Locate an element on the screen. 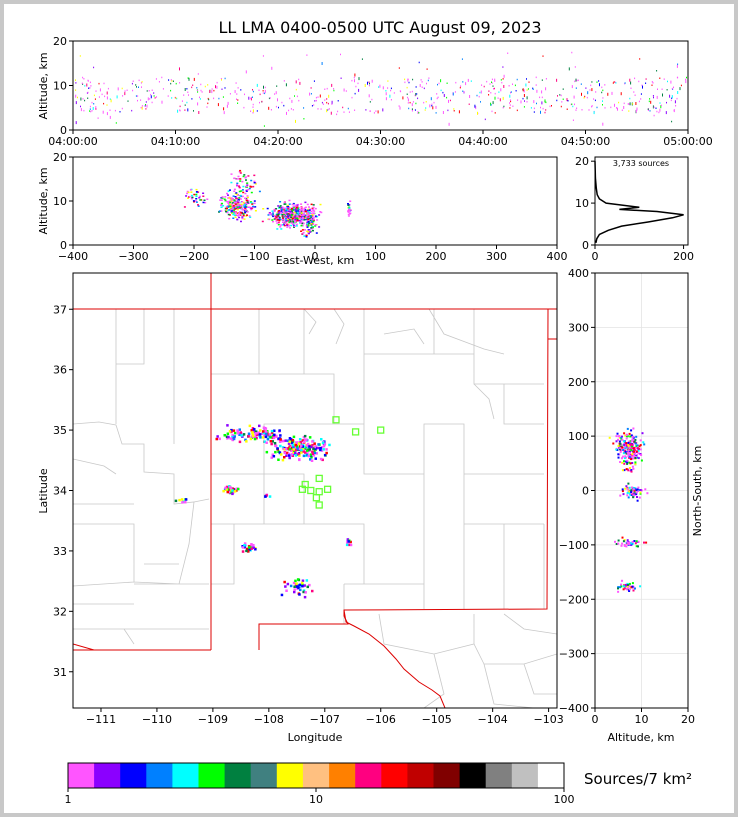 This screenshot has height=817, width=738. east-west-ytick-label: 0 is located at coordinates (63, 245).